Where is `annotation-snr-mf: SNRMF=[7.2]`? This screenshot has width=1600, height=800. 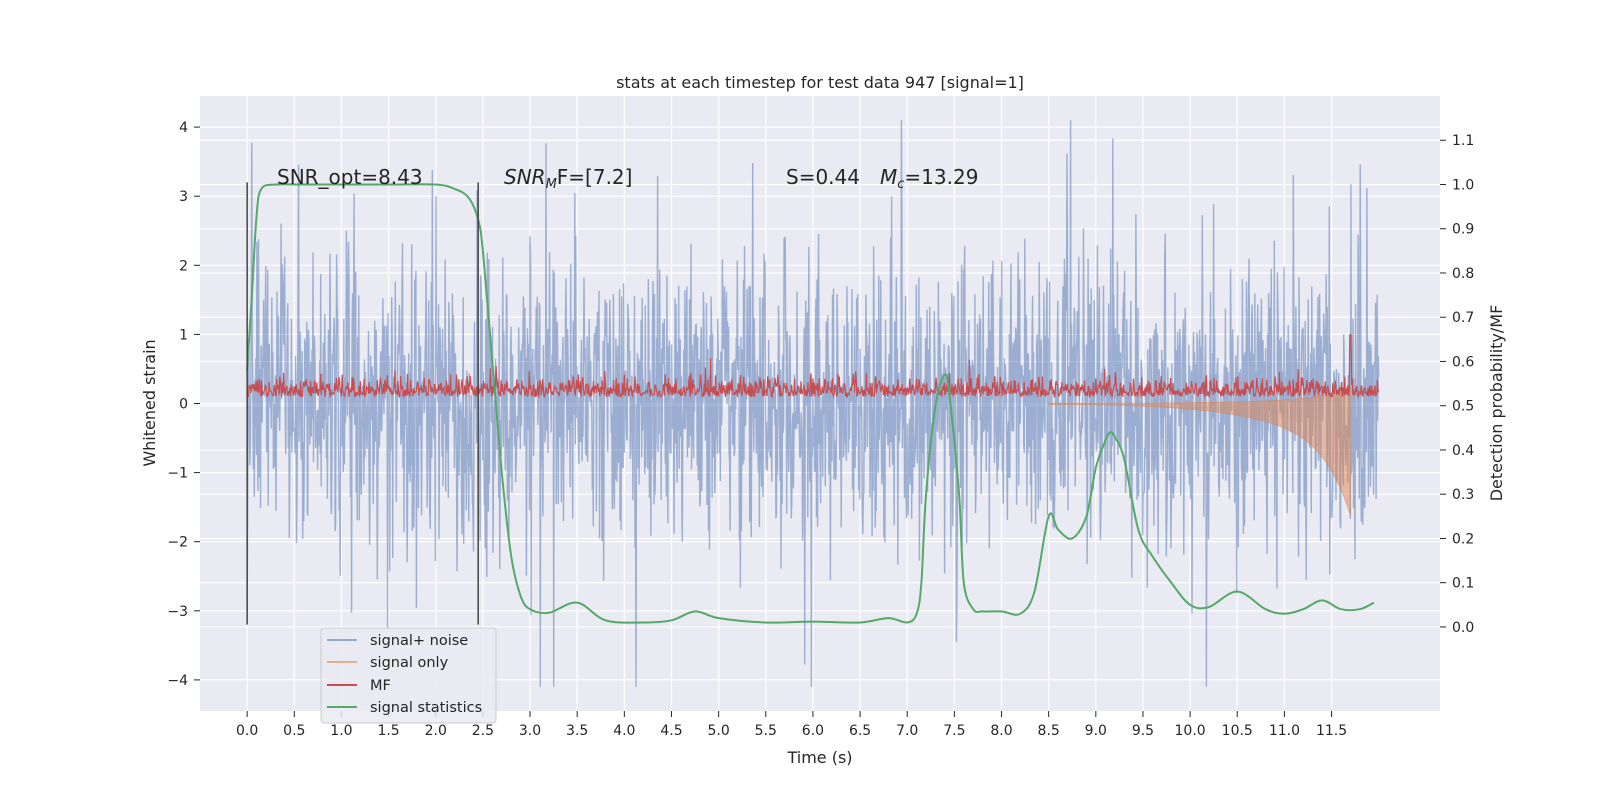
annotation-snr-mf: SNRMF=[7.2] is located at coordinates (568, 178).